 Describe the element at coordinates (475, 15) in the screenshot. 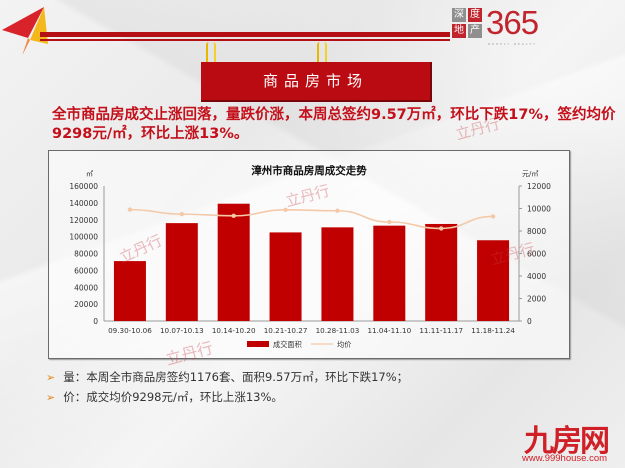

I see `logo-char: 度` at that location.